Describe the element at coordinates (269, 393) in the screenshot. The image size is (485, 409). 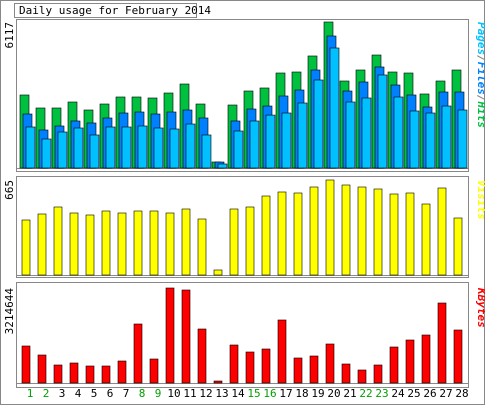
I see `x-tick-label: 16` at that location.